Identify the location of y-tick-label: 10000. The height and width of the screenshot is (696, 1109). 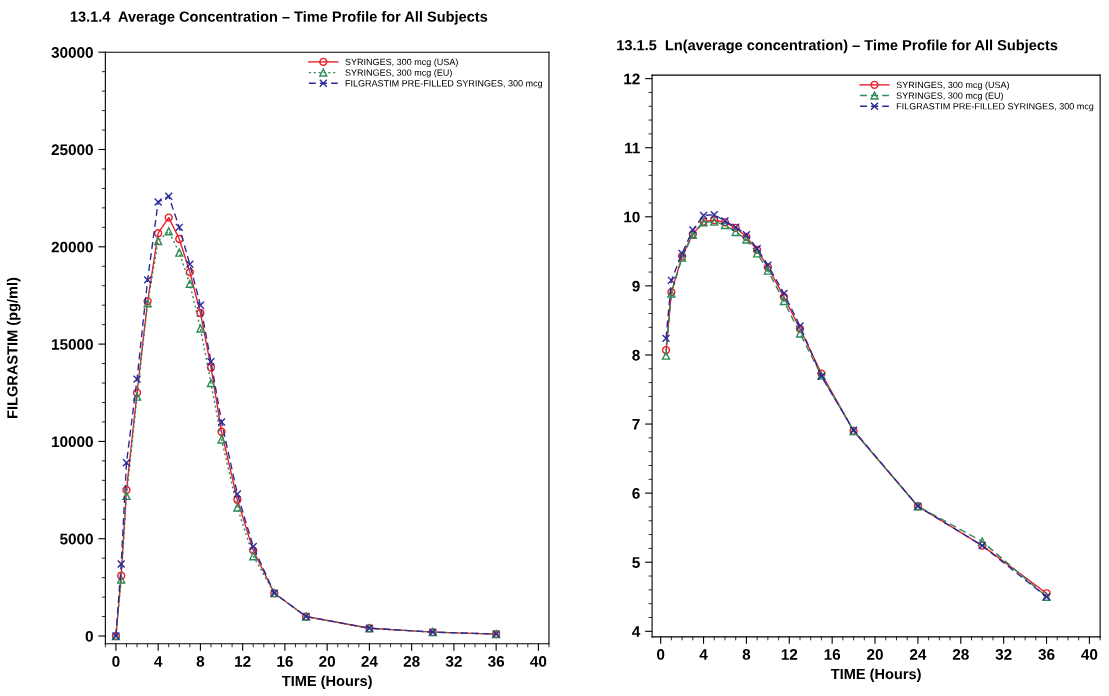
(72, 442).